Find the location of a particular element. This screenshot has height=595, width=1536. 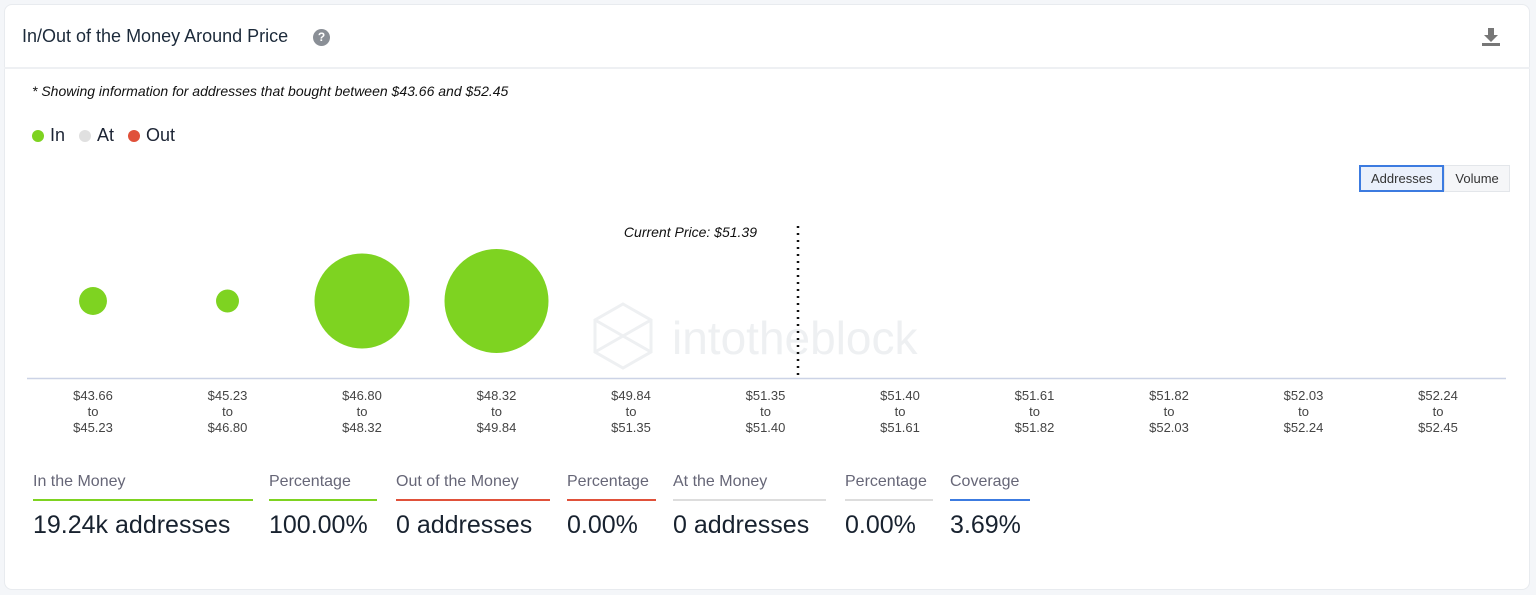

legend-label: At is located at coordinates (106, 135).